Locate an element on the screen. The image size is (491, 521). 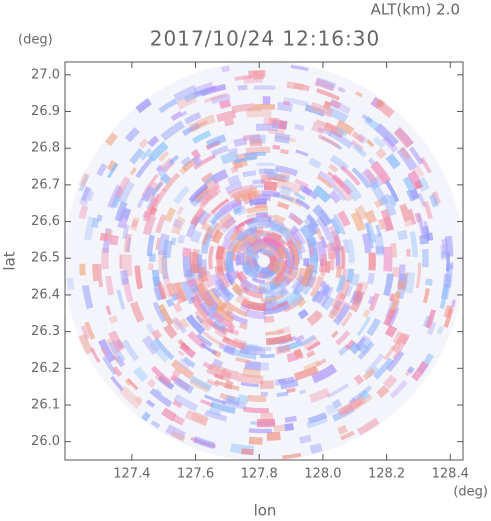
x-tick-label: 128.0 is located at coordinates (322, 474).